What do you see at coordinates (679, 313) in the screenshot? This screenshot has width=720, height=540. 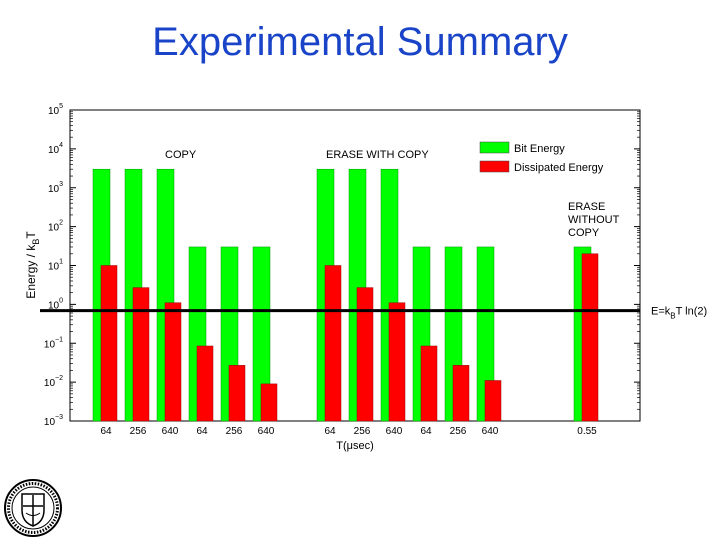 I see `reference-line-label: E=kBT ln(2)` at bounding box center [679, 313].